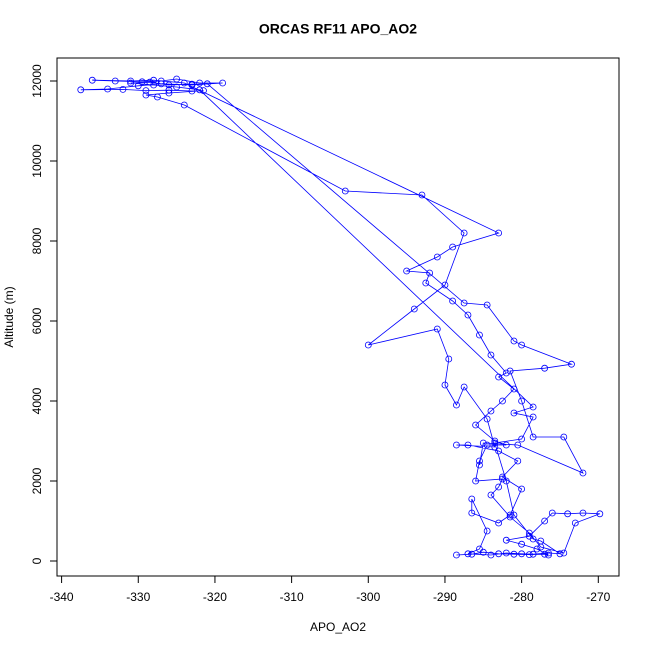 The image size is (650, 650). What do you see at coordinates (62, 597) in the screenshot?
I see `x-tick-label: -340` at bounding box center [62, 597].